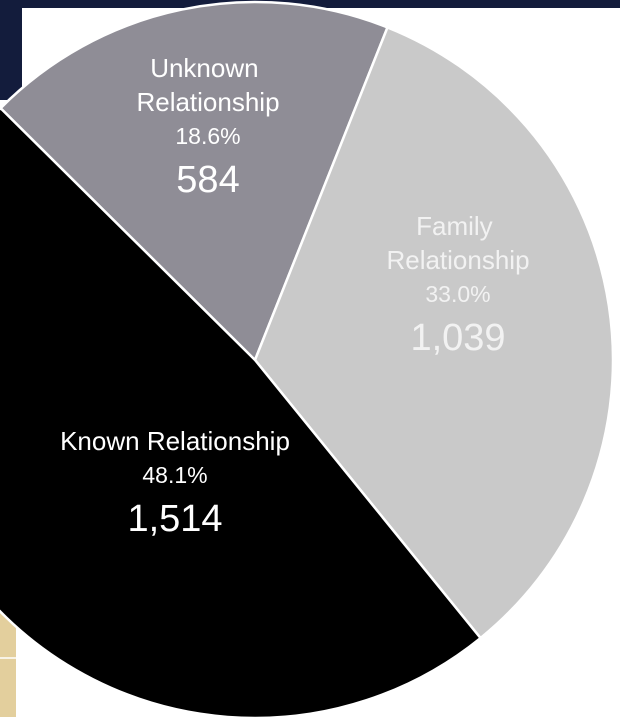 This screenshot has width=620, height=717. Describe the element at coordinates (458, 226) in the screenshot. I see `slice-name-line: Family` at that location.